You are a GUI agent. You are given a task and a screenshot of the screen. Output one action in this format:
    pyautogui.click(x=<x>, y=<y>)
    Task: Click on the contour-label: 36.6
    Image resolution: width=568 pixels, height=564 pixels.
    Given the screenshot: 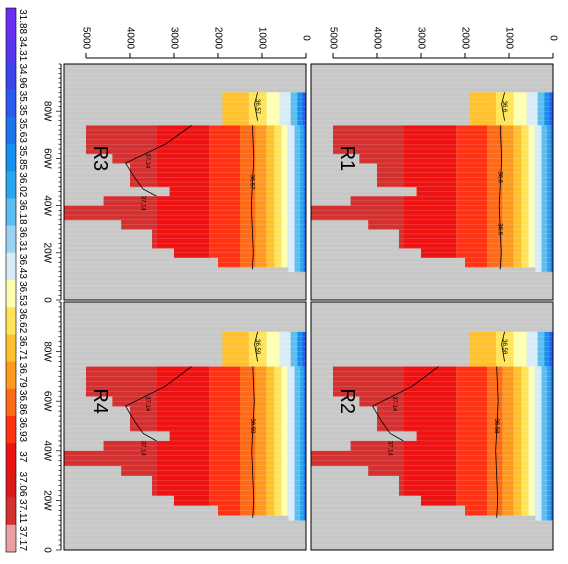 What is the action you would take?
    pyautogui.click(x=500, y=177)
    